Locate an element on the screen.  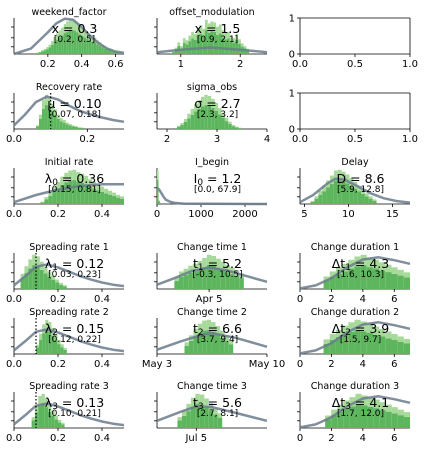
ci-annotation: [1.5, 9.7] is located at coordinates (360, 340).